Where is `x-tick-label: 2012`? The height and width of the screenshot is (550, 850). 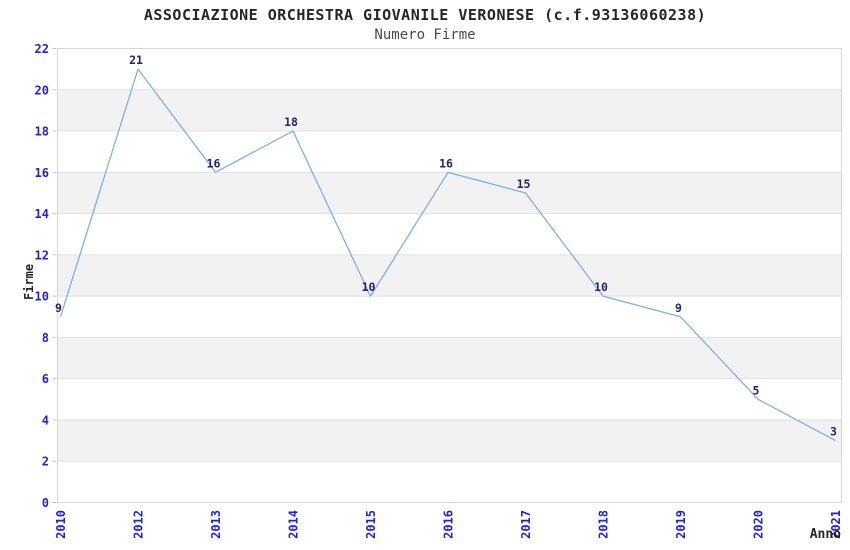
x-tick-label: 2012 is located at coordinates (139, 524).